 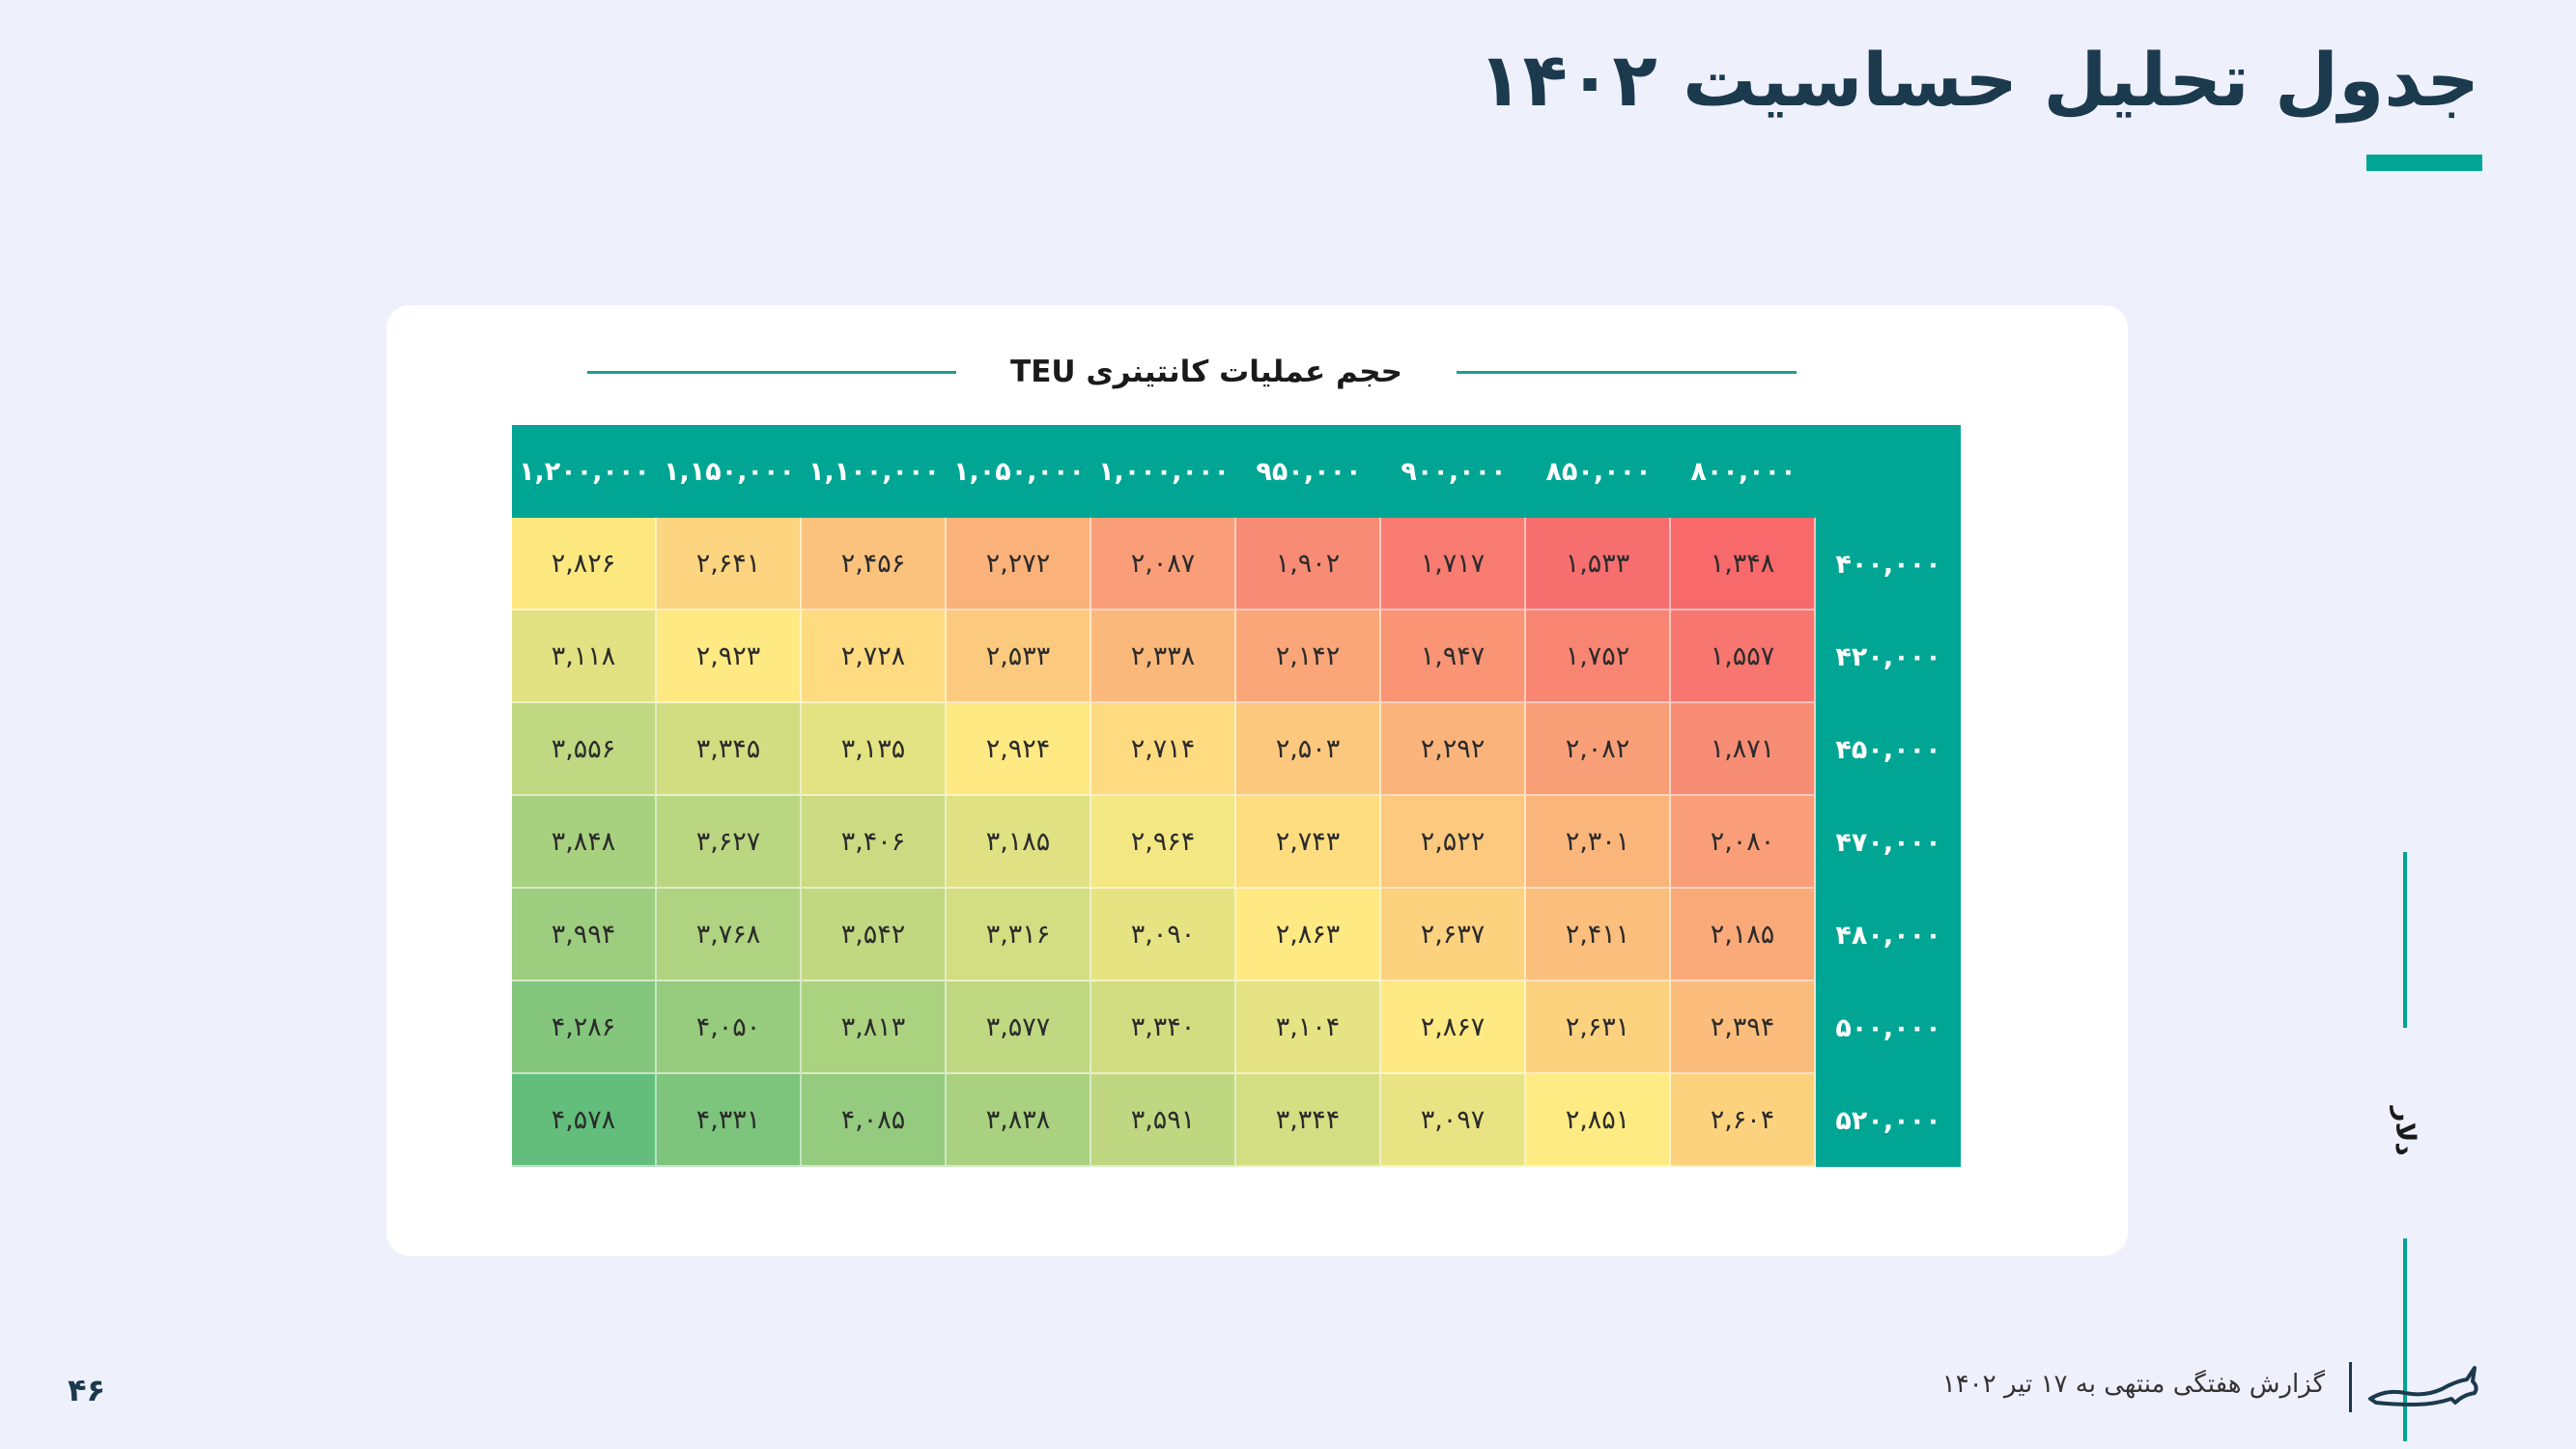 I want to click on table-cell: ۳,۳۴۴, so click(x=1308, y=1120).